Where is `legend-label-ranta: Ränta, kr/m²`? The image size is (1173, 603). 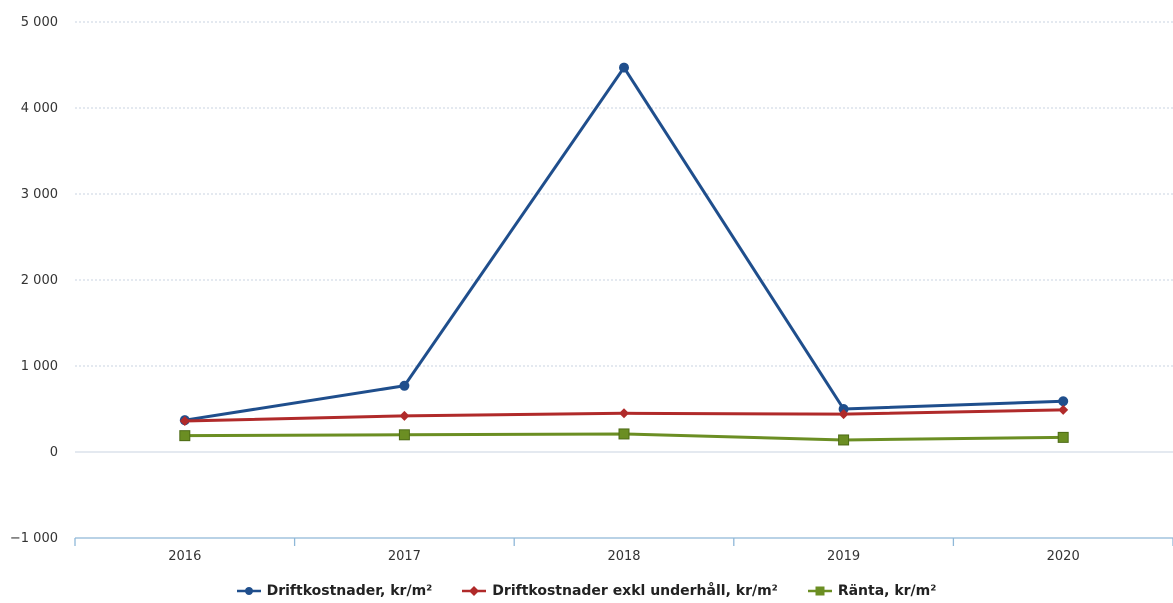
legend-label-ranta: Ränta, kr/m² is located at coordinates (887, 591).